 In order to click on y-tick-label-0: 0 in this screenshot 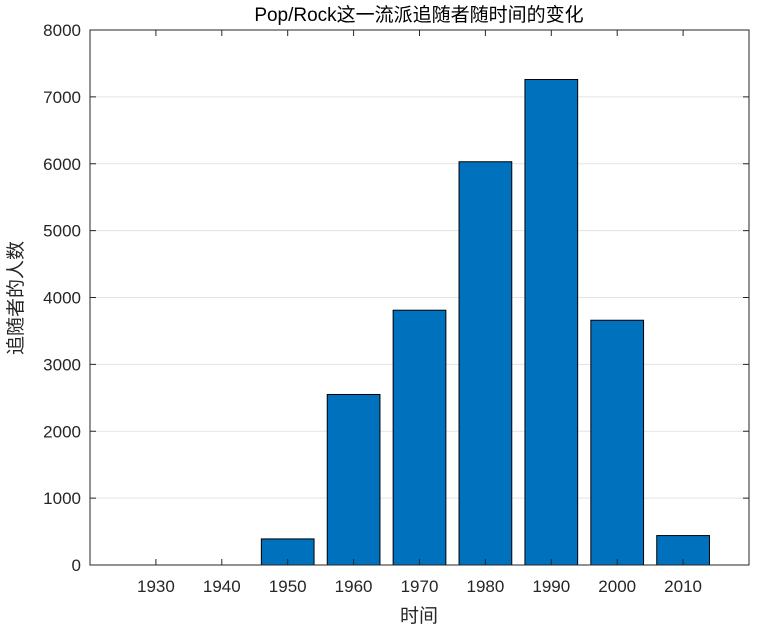, I will do `click(76, 565)`.